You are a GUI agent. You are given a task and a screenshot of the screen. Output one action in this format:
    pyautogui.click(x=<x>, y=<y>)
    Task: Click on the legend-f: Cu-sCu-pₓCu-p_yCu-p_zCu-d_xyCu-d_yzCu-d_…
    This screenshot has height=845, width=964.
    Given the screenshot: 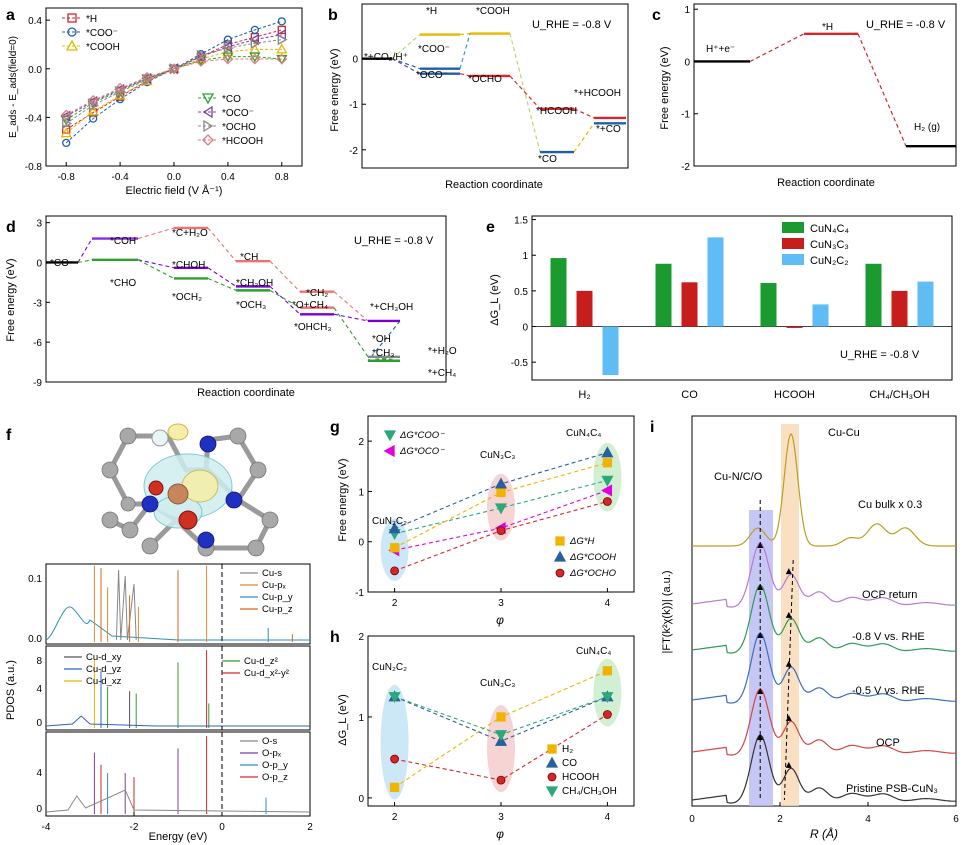 What is the action you would take?
    pyautogui.click(x=178, y=675)
    